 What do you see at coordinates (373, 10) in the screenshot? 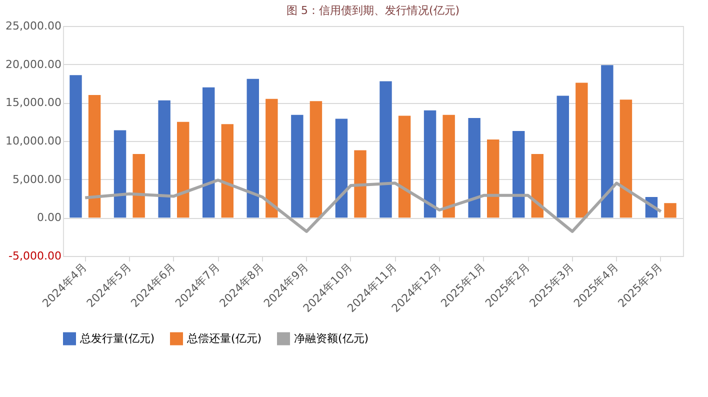
I see `chart-title: 图 5：信用债到期、发行情况(亿元)` at bounding box center [373, 10].